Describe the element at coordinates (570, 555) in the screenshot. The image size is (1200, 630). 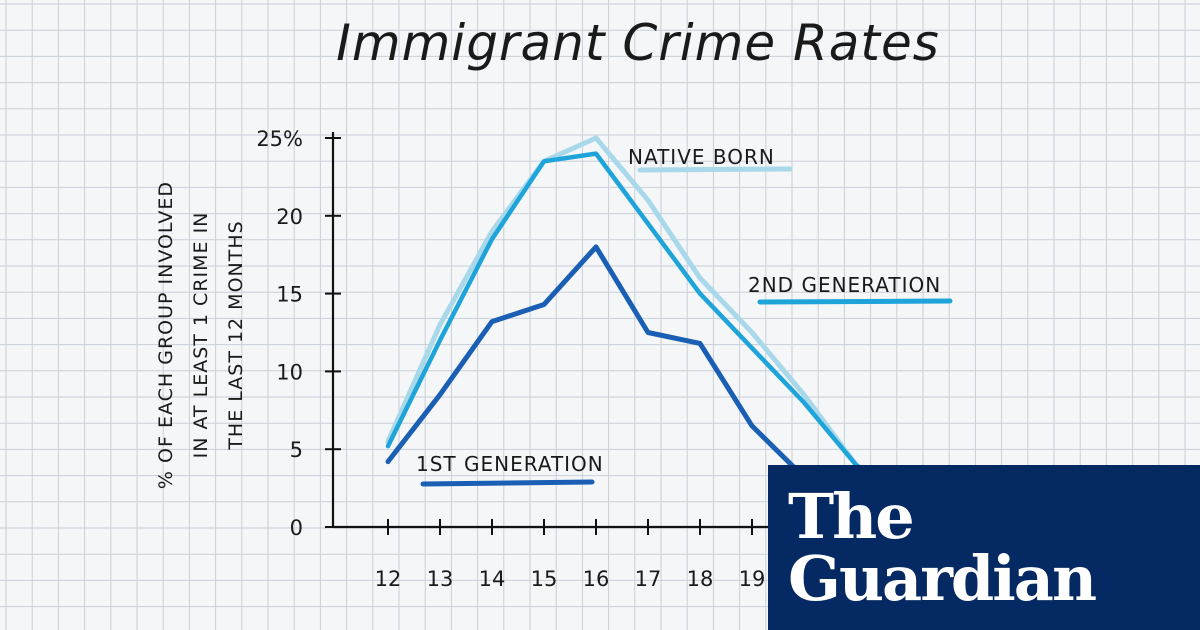
I see `x-ticks: 12 13 14 15 16 17 18 19` at that location.